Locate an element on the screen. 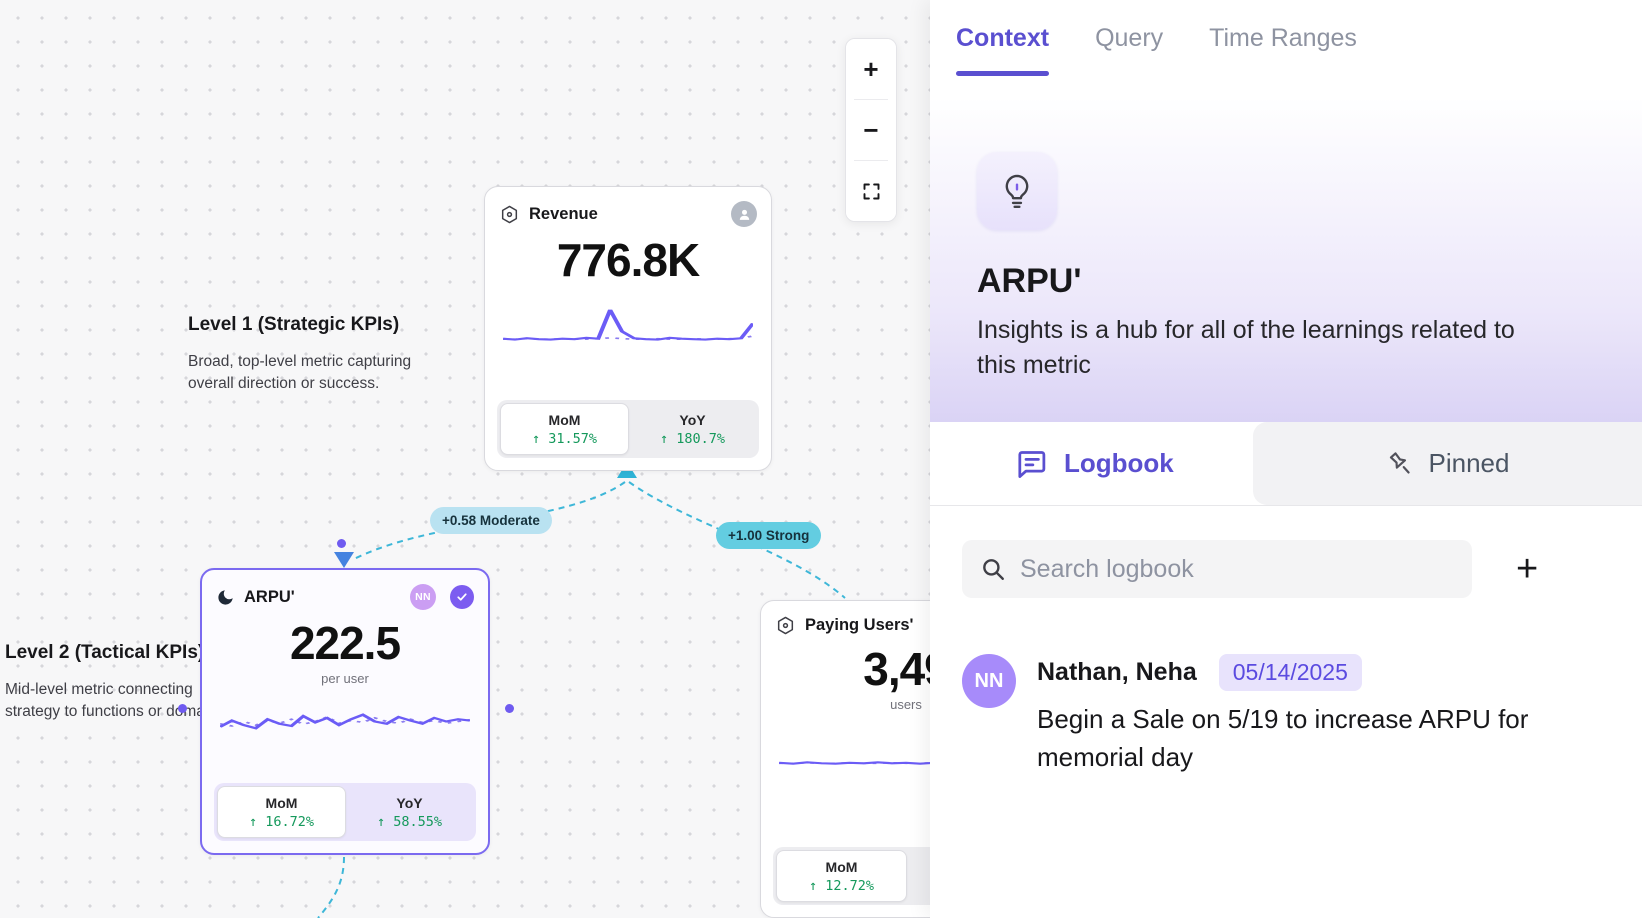 This screenshot has height=918, width=1642. fullscreen-icon is located at coordinates (871, 191).